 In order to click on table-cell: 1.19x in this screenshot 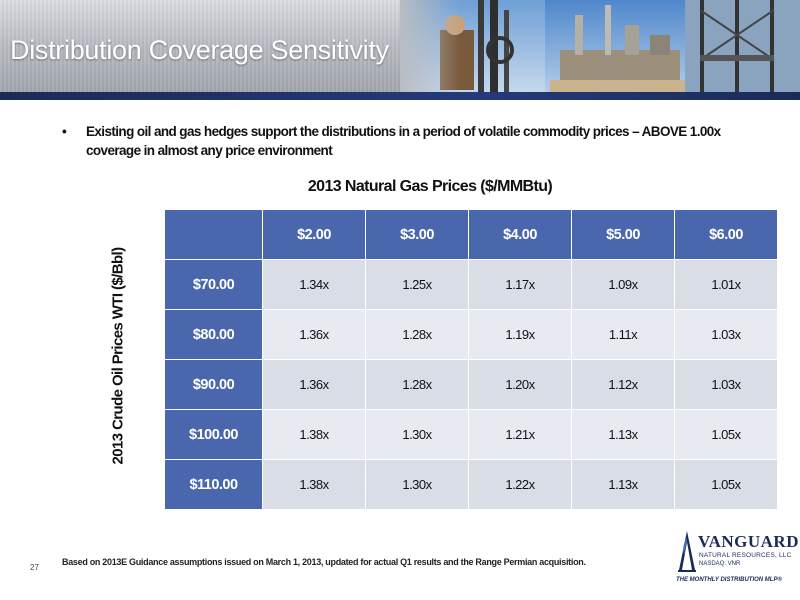, I will do `click(520, 334)`.